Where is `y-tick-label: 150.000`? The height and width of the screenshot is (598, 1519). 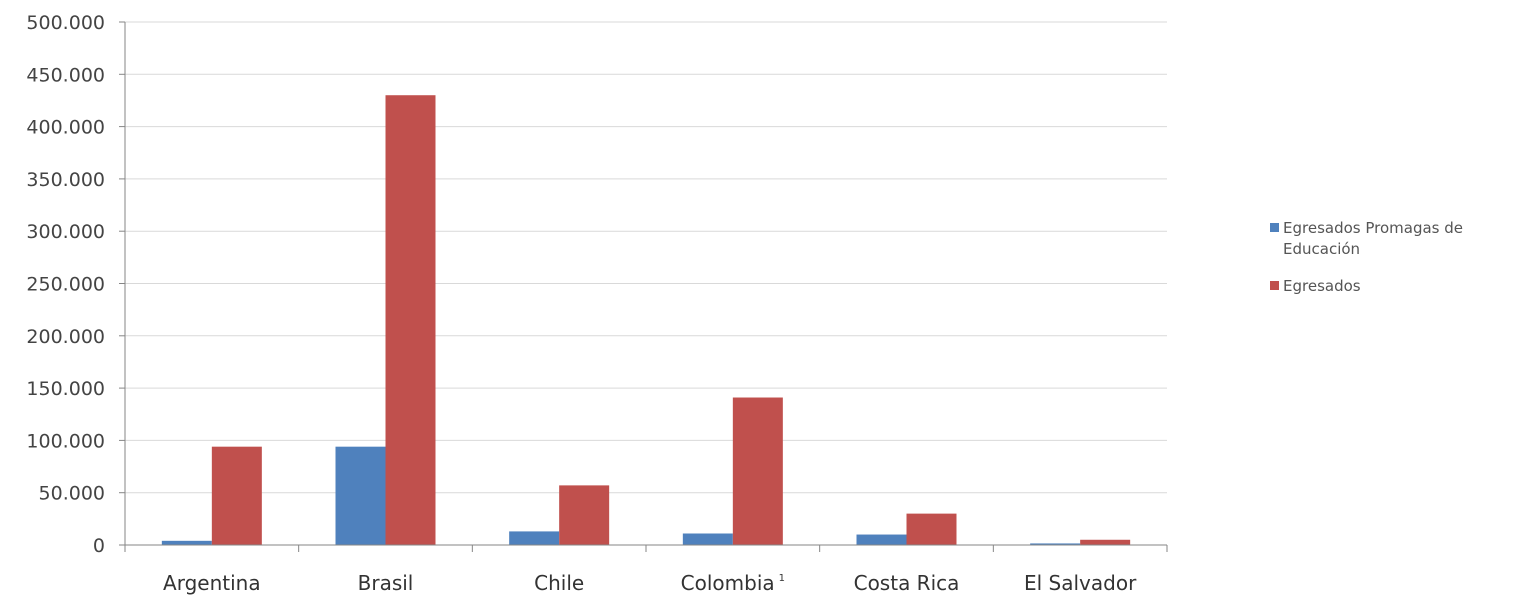
y-tick-label: 150.000 is located at coordinates (65, 389).